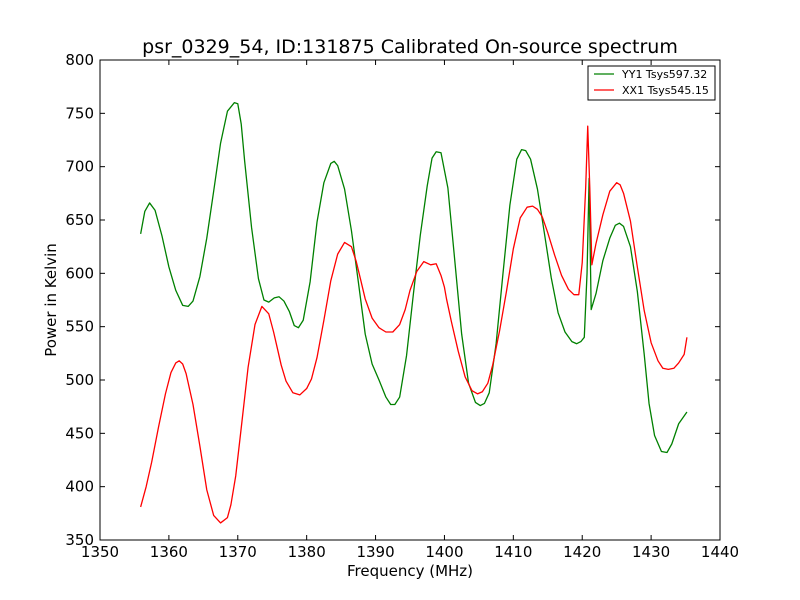 The height and width of the screenshot is (600, 800). Describe the element at coordinates (79, 380) in the screenshot. I see `y-tick-label: 500` at that location.